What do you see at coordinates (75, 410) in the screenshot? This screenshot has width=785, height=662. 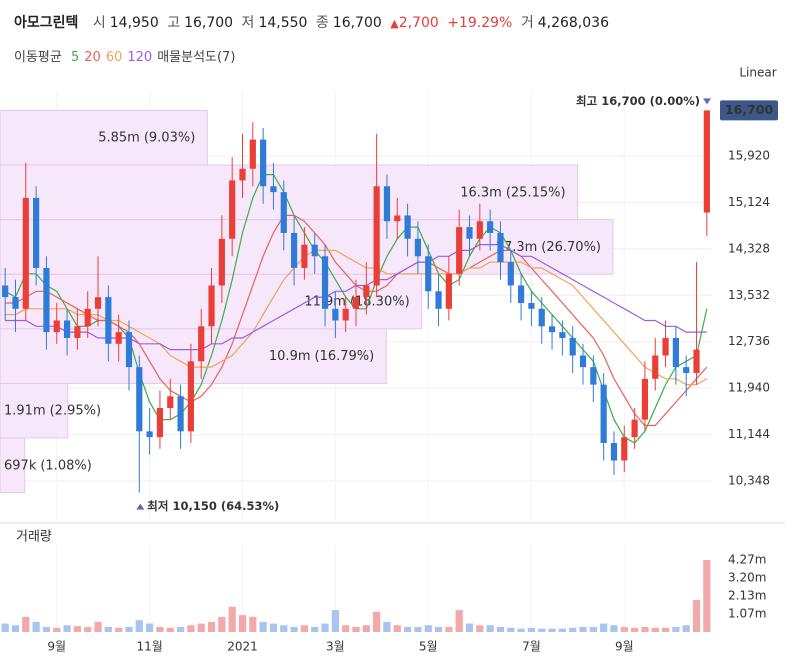 I see `profile-percent: (2.95%)` at bounding box center [75, 410].